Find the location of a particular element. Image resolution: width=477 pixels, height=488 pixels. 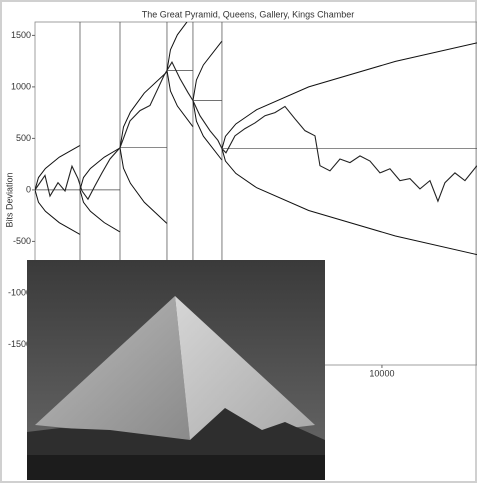

pyramid-face-right is located at coordinates (245, 368).